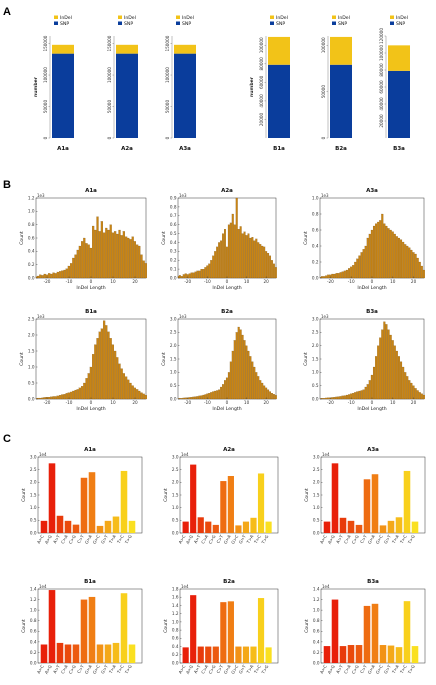  What do you see at coordinates (261, 64) in the screenshot?
I see `a-ytick-label: 80000` at bounding box center [261, 64].